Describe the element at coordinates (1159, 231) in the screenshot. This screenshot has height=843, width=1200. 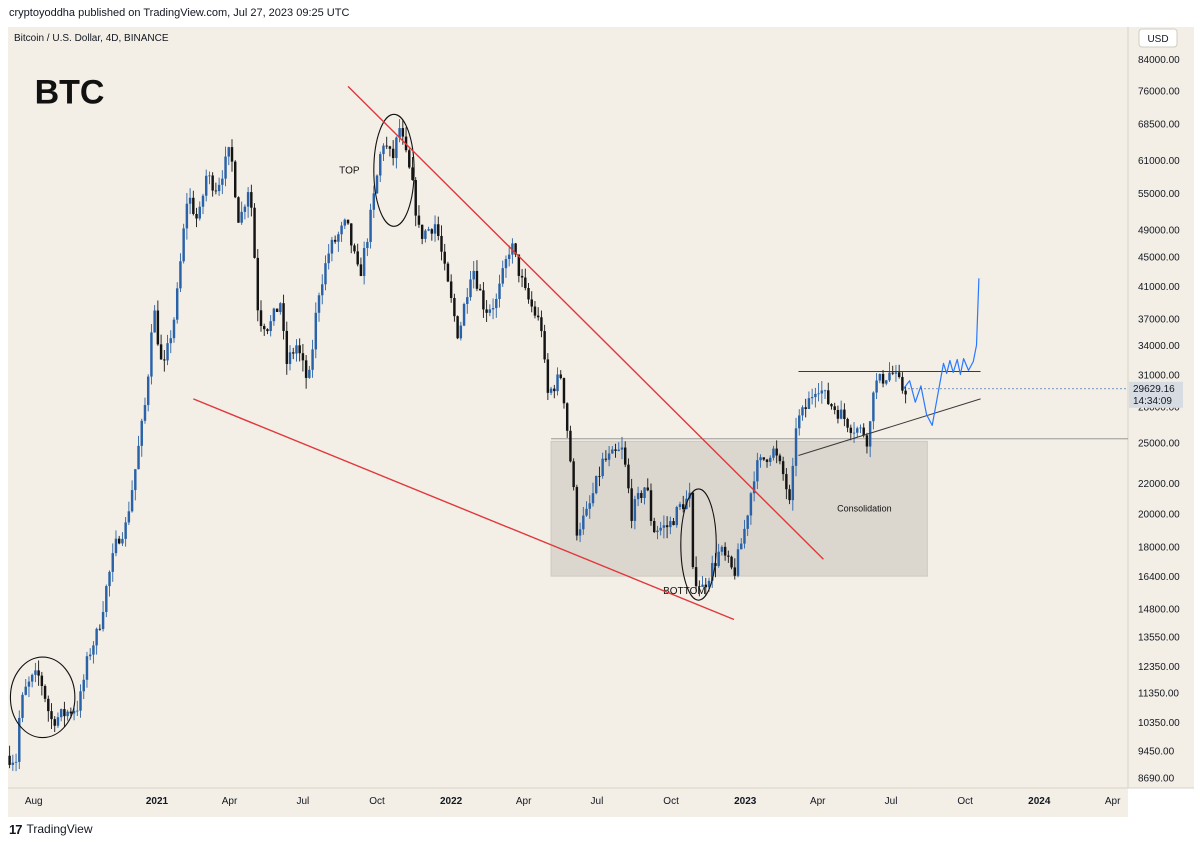
I see `y-tick-label: 49000.00` at that location.